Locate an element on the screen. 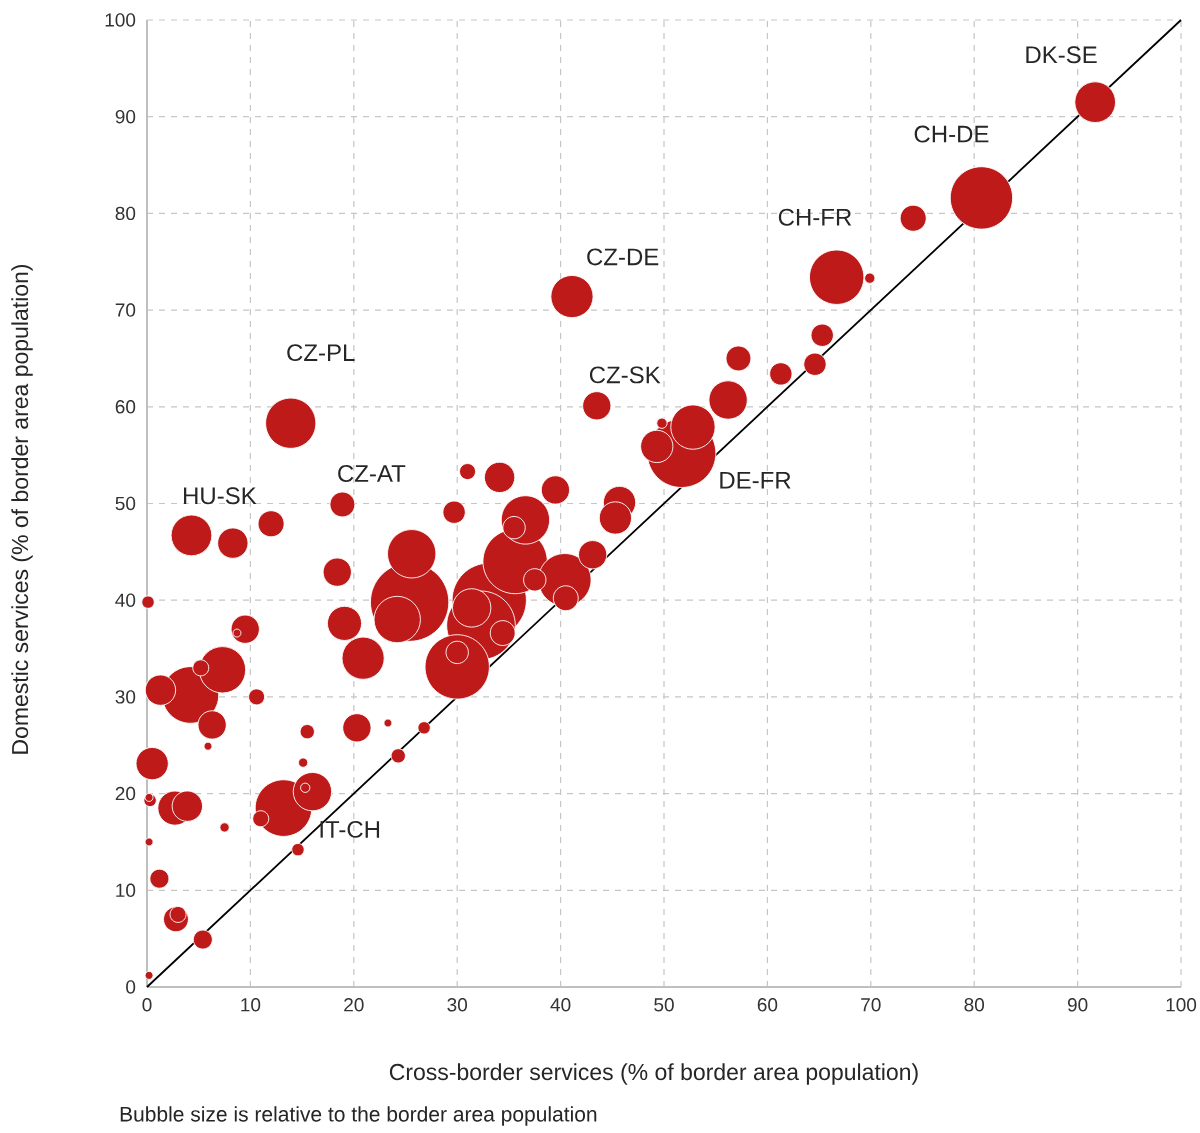 The image size is (1200, 1133). x-tick-label: 20 is located at coordinates (354, 1005).